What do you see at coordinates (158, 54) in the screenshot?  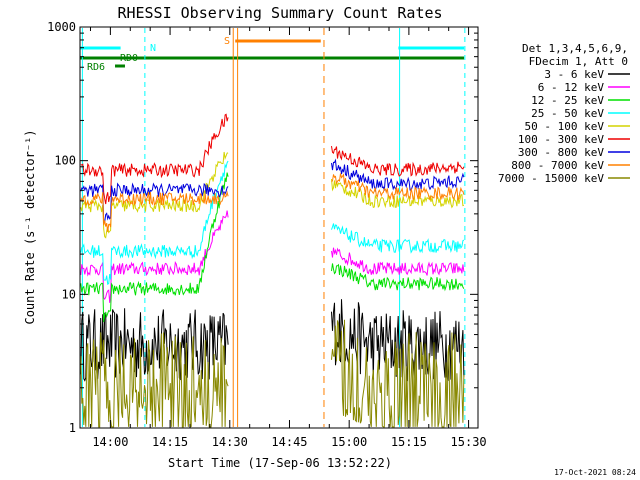 I see `flag-labels: N S RD0 RD6` at bounding box center [158, 54].